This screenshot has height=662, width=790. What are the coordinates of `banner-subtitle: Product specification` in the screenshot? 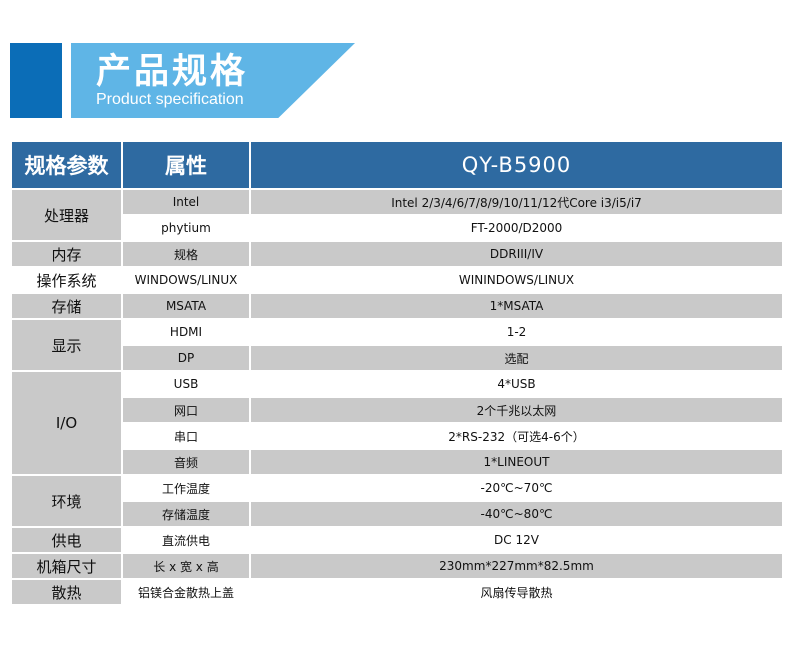 It's located at (170, 99).